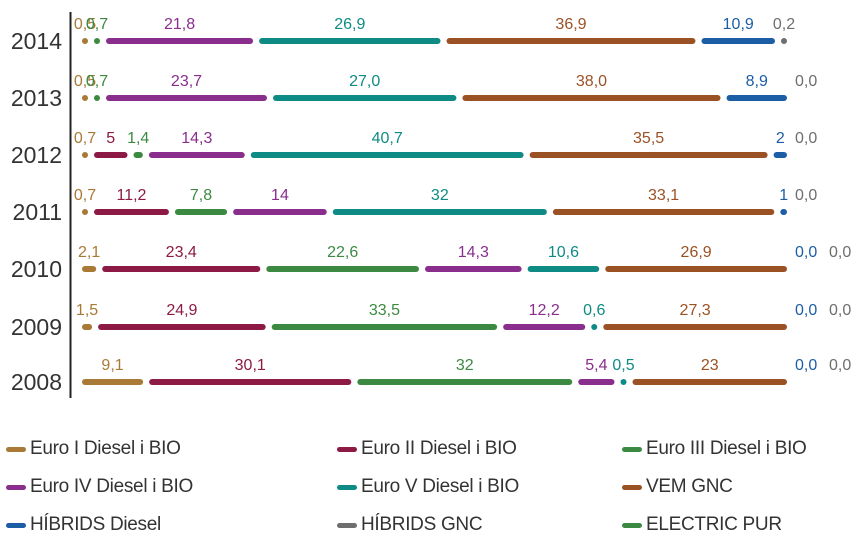  Describe the element at coordinates (663, 195) in the screenshot. I see `data-label: 33,1` at that location.